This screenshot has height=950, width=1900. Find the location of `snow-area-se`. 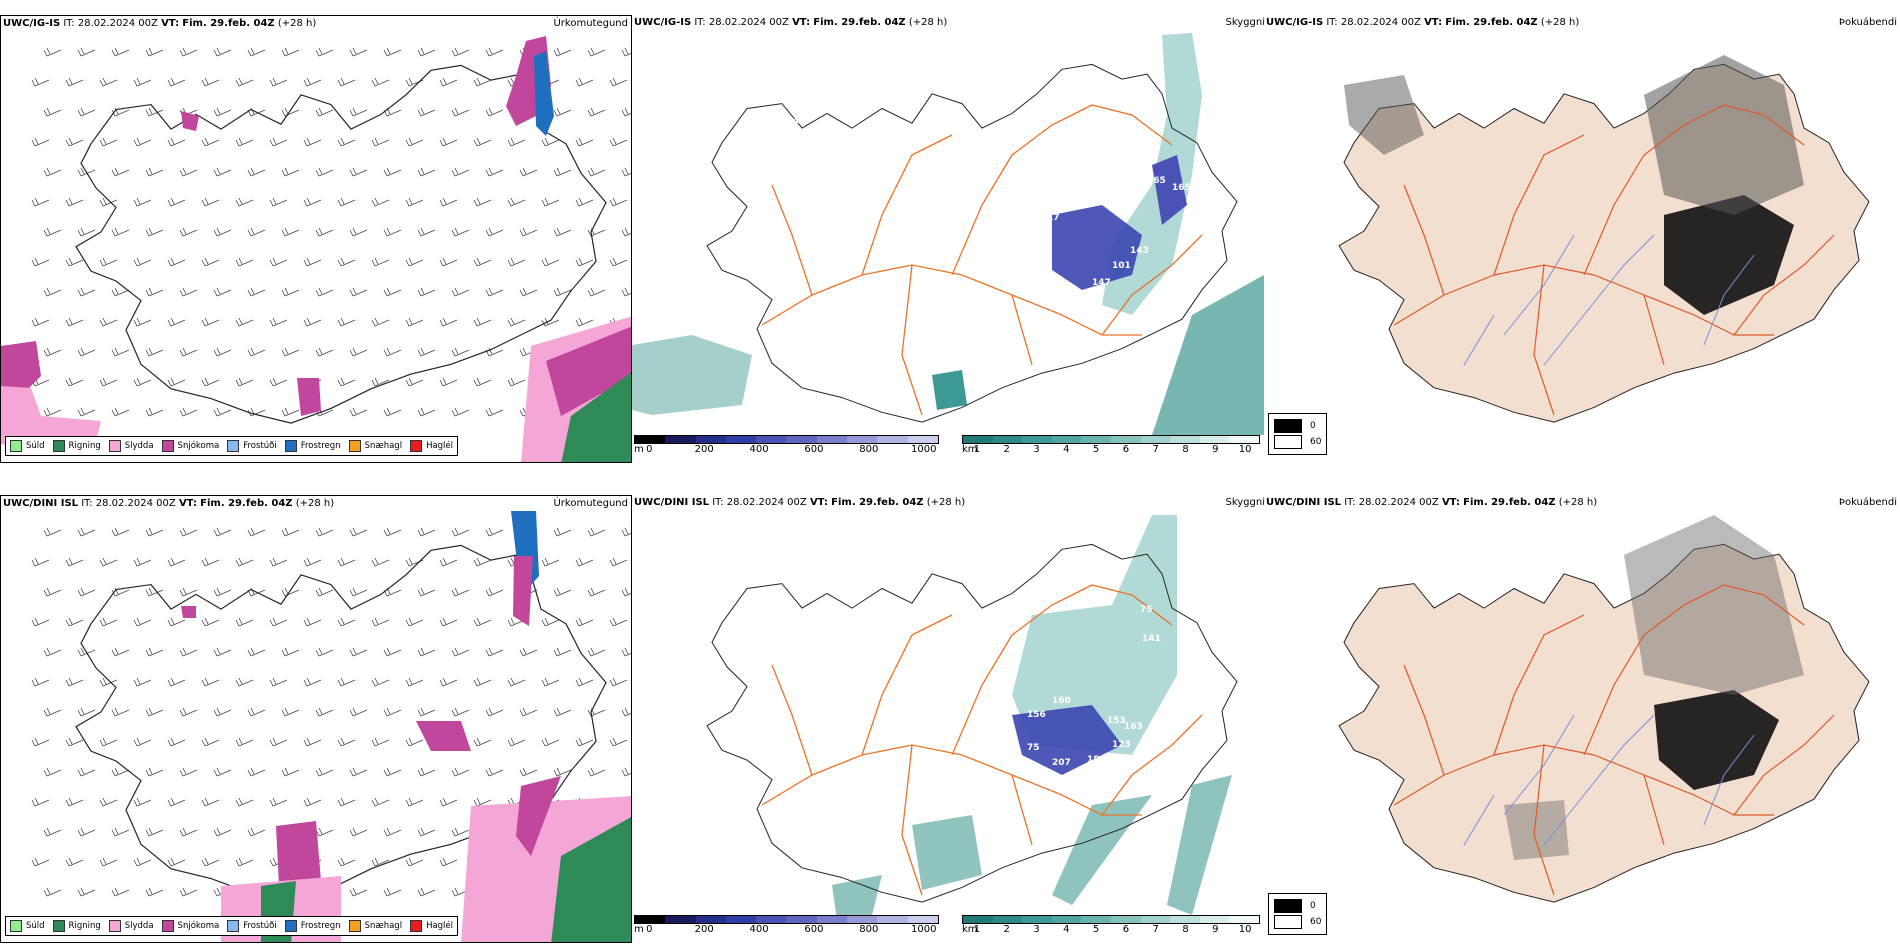

snow-area-se is located at coordinates (538, 816).